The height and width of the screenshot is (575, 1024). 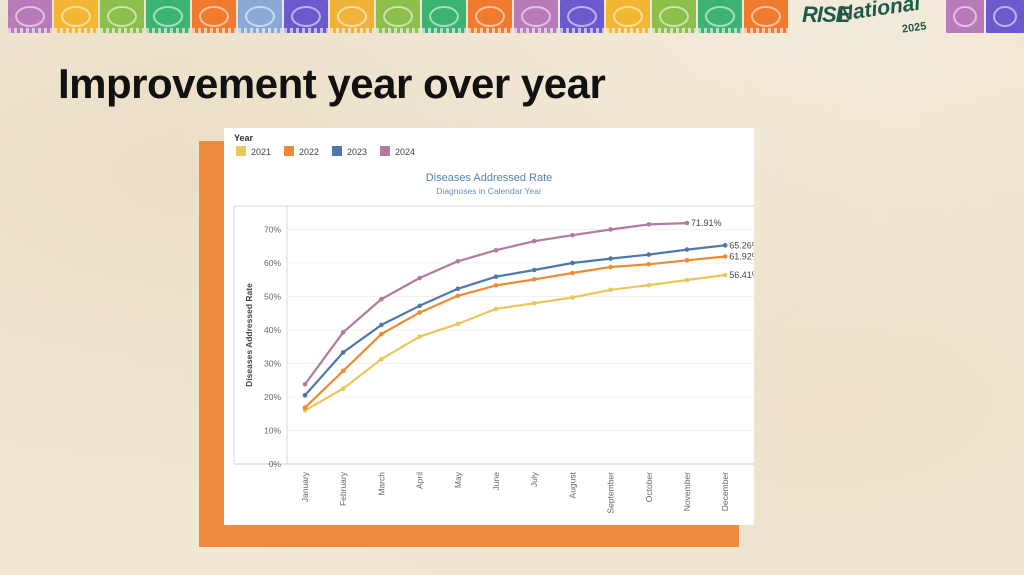 What do you see at coordinates (272, 363) in the screenshot?
I see `y-tick-label: 30%` at bounding box center [272, 363].